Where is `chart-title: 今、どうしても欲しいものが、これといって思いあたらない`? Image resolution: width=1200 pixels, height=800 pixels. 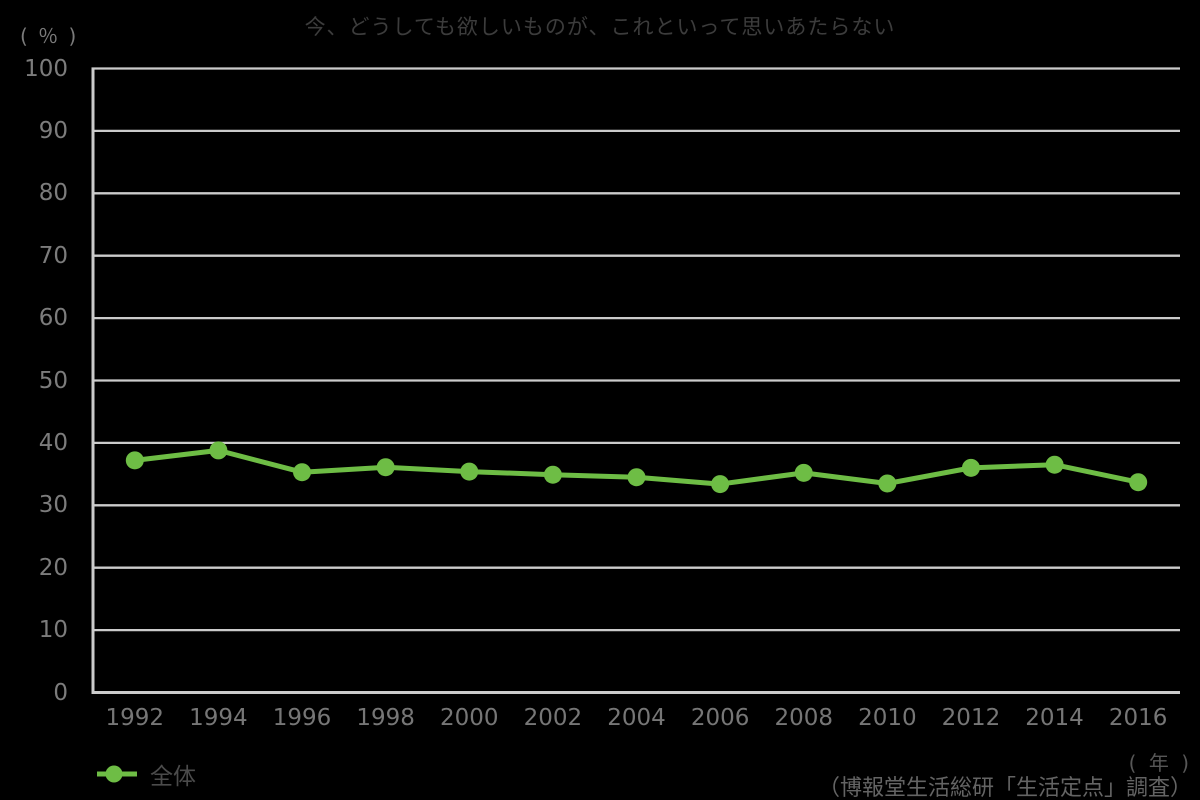 chart-title: 今、どうしても欲しいものが、これといって思いあたらない is located at coordinates (600, 27).